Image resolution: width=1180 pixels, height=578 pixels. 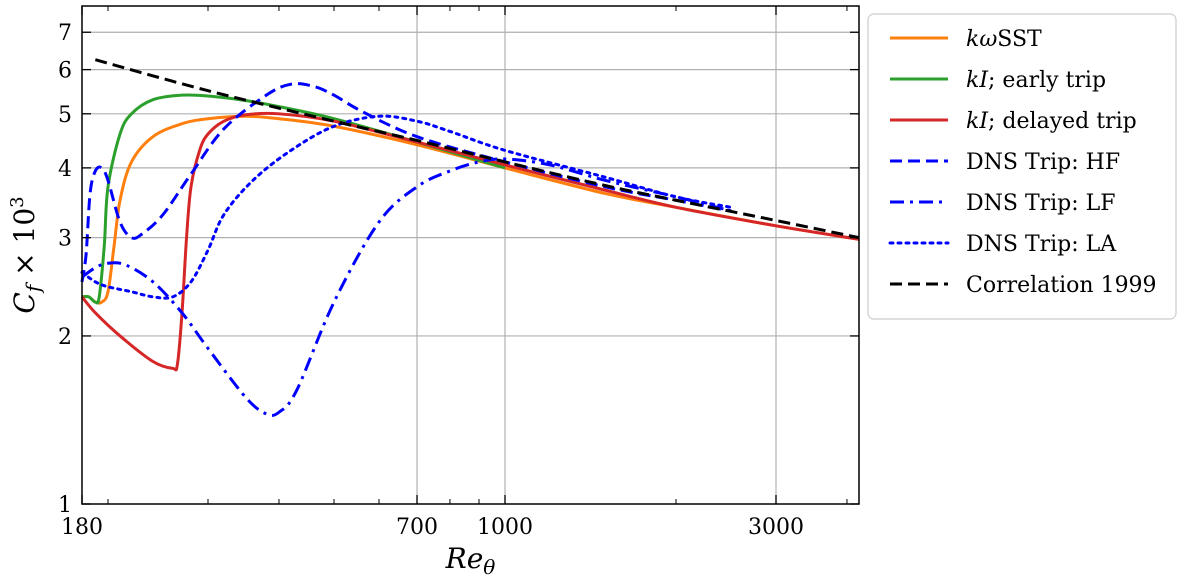 I want to click on y-axis-title: Cf × 103, so click(x=26, y=254).